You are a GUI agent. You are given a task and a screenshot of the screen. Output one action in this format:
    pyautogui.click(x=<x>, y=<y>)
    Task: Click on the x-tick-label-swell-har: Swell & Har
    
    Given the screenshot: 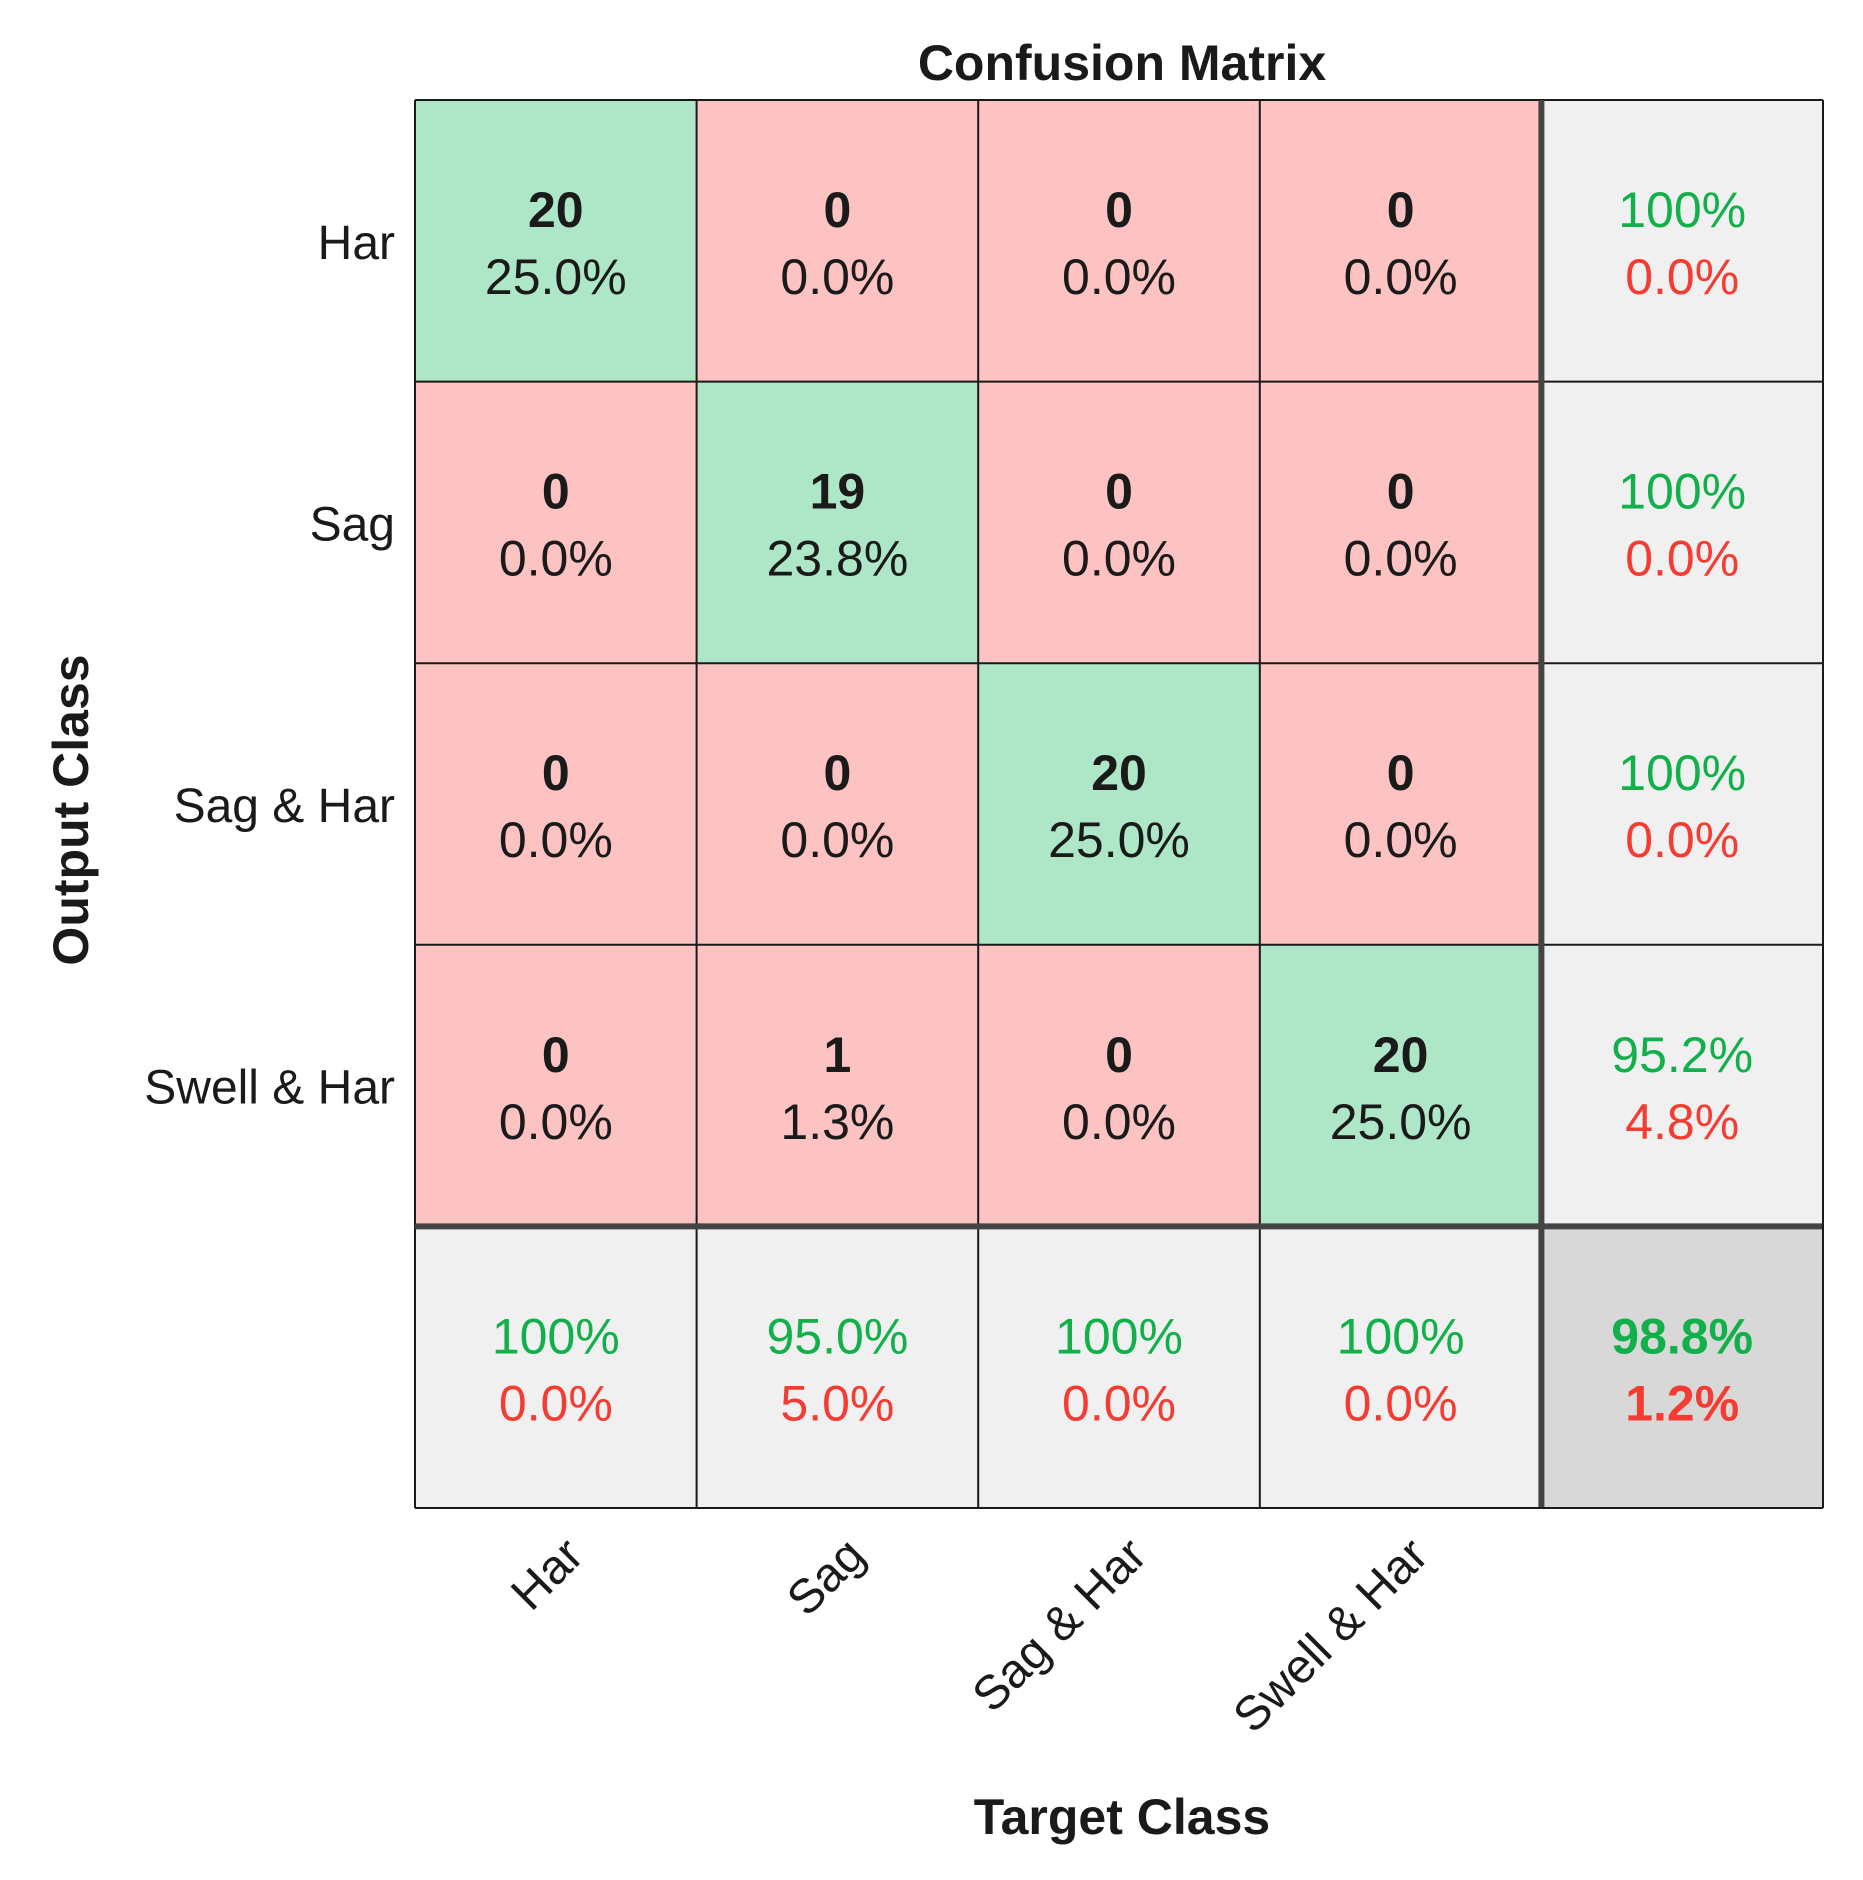 What is the action you would take?
    pyautogui.click(x=1331, y=1635)
    